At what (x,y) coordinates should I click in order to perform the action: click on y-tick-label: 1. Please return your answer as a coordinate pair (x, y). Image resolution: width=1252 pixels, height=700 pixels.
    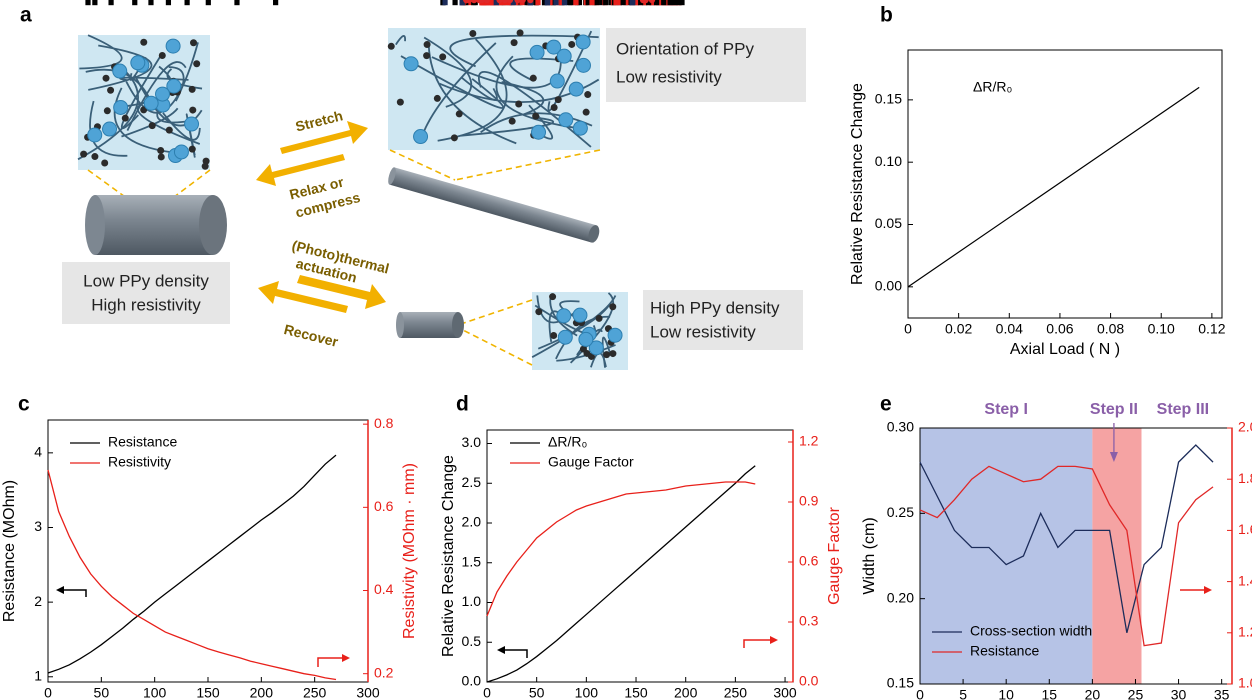
    Looking at the image, I should click on (38, 675).